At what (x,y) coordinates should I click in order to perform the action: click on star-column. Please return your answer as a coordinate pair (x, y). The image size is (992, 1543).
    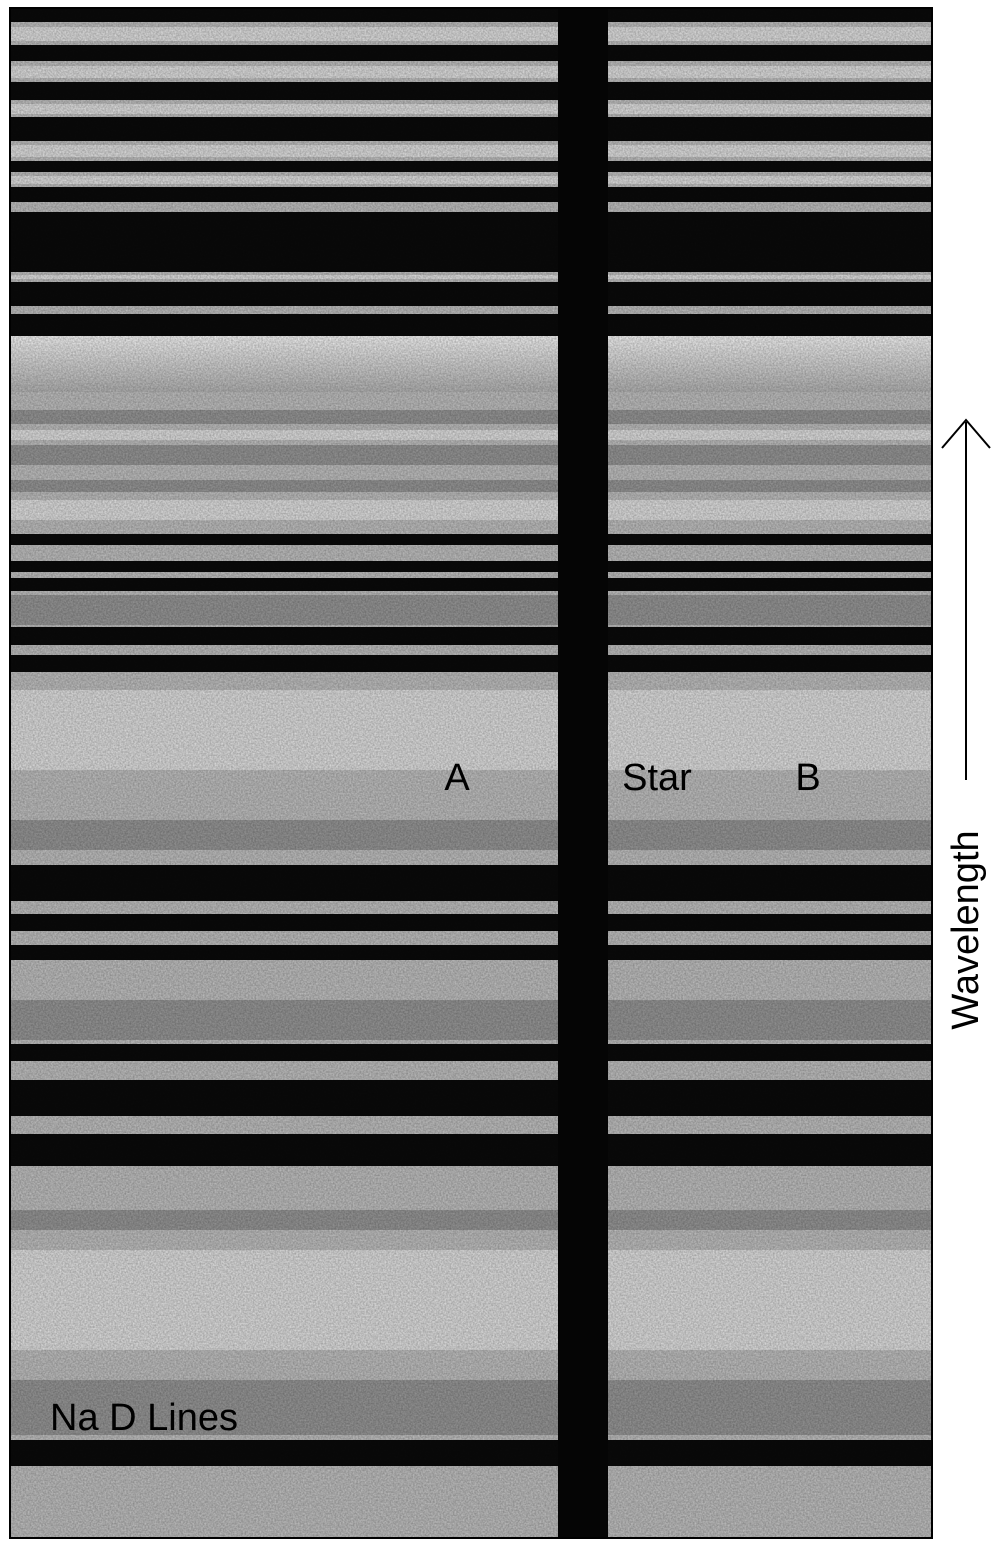
    Looking at the image, I should click on (583, 773).